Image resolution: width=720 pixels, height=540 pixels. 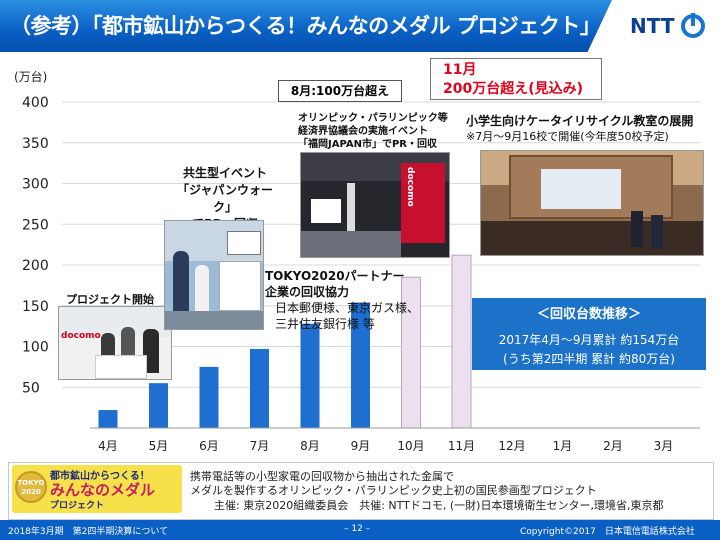 I want to click on photo-japan-walk, so click(x=214, y=275).